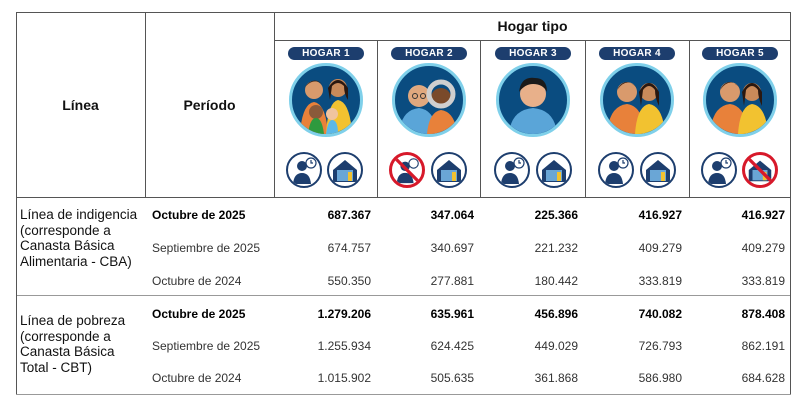 The height and width of the screenshot is (401, 800). What do you see at coordinates (556, 248) in the screenshot?
I see `value-cell: 221.232` at bounding box center [556, 248].